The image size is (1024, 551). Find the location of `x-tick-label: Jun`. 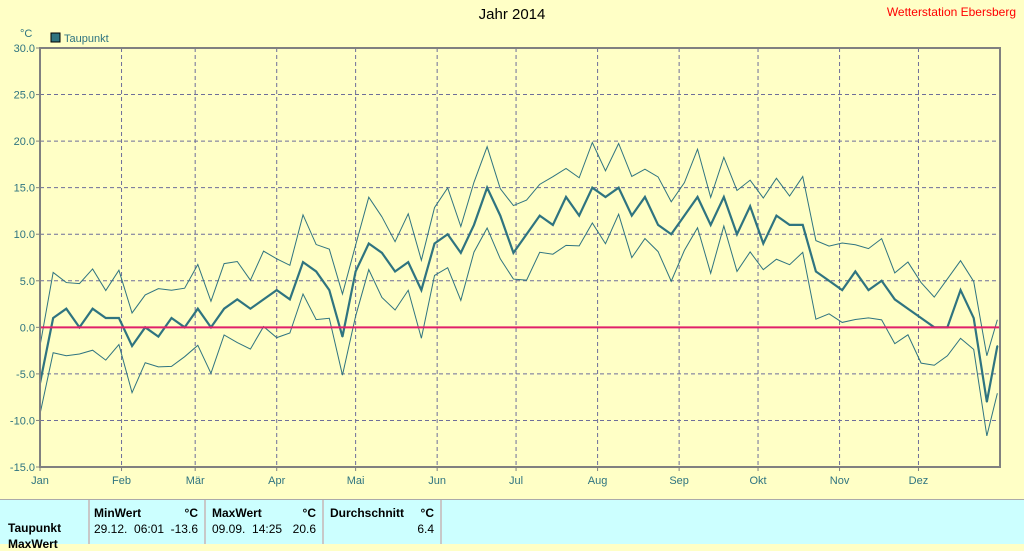

x-tick-label: Jun is located at coordinates (437, 481).